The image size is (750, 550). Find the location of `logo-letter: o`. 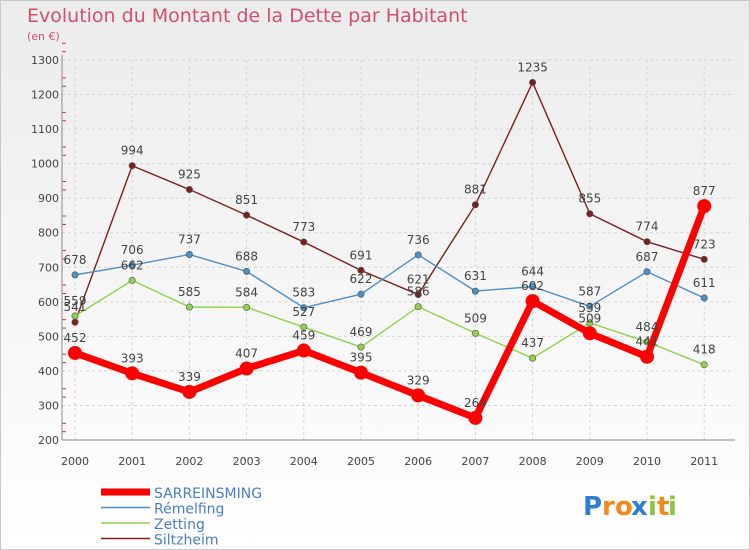

logo-letter: o is located at coordinates (624, 507).